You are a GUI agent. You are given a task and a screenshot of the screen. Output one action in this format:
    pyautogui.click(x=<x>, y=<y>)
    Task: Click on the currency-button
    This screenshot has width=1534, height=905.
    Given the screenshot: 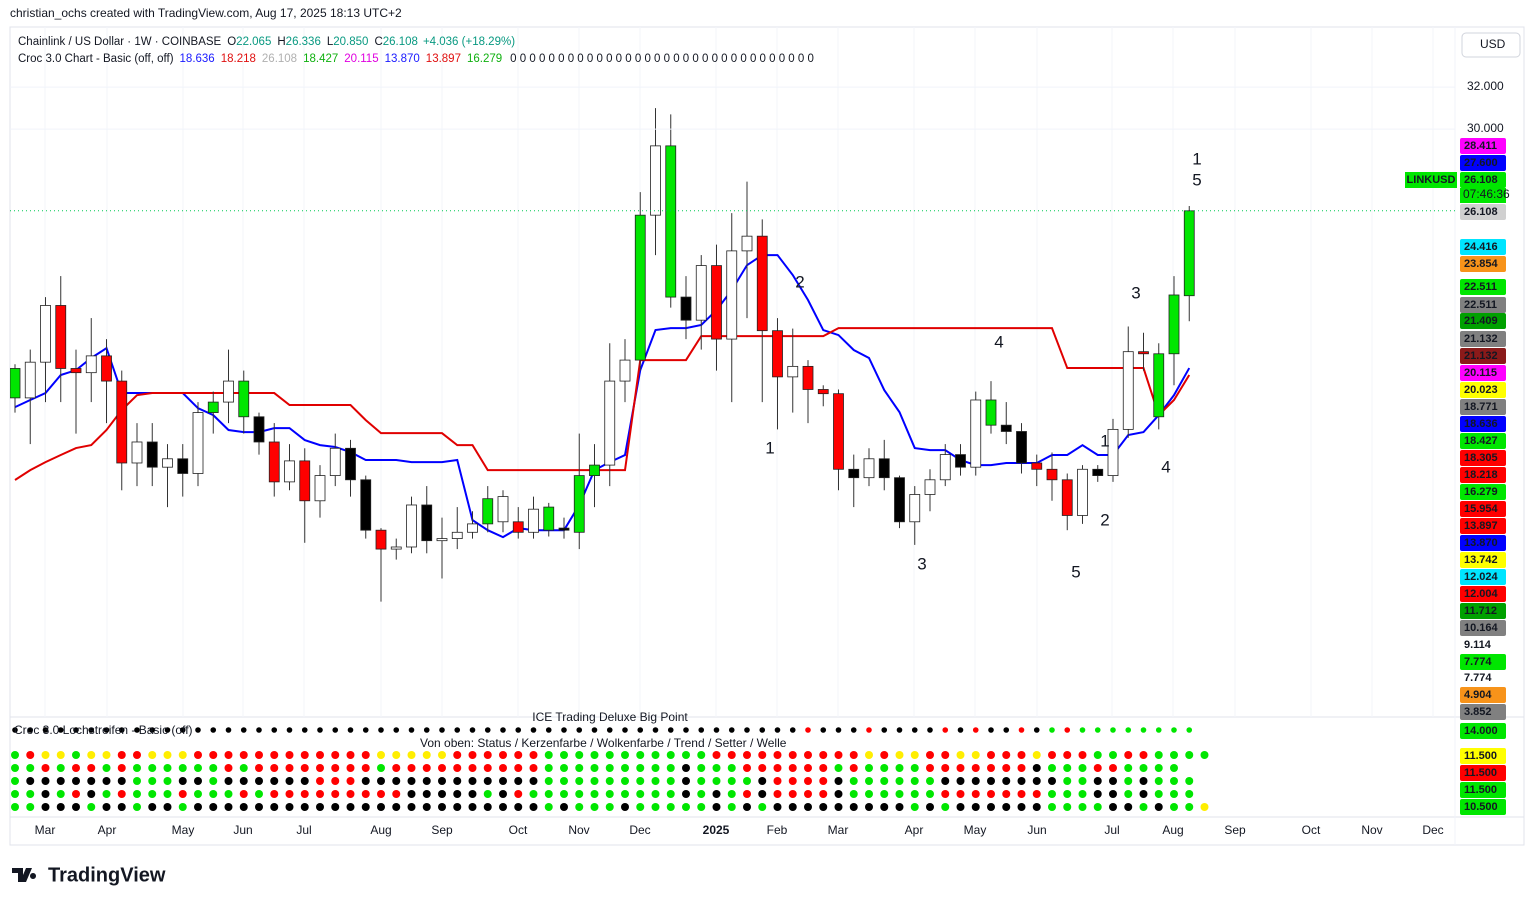 What is the action you would take?
    pyautogui.click(x=1491, y=45)
    